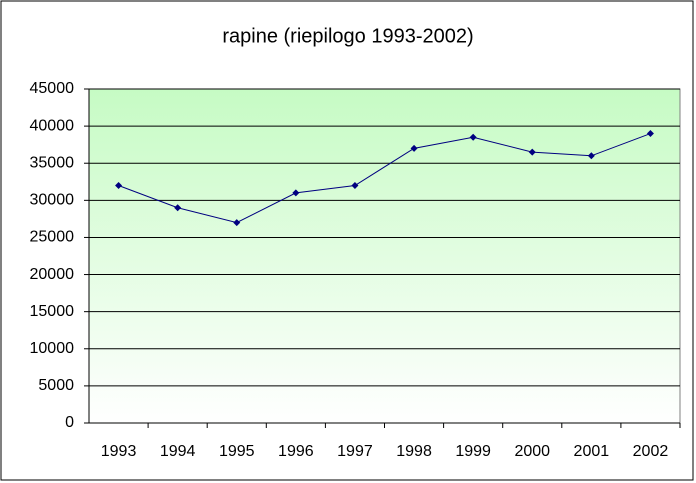 The image size is (696, 483). I want to click on x-tick-label: 1994, so click(178, 451).